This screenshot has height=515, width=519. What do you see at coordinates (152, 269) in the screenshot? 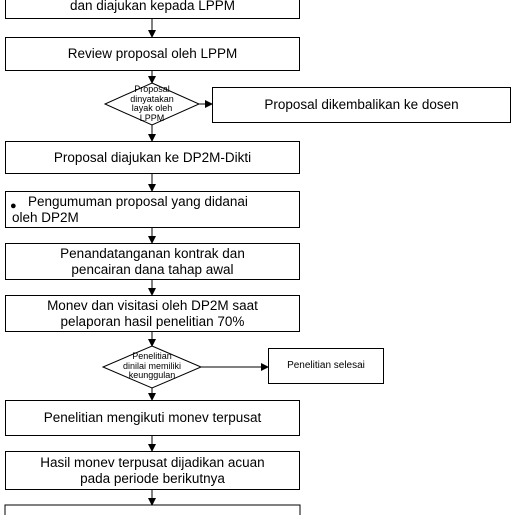
I see `box-contract-line: pencairan dana tahap awal` at bounding box center [152, 269].